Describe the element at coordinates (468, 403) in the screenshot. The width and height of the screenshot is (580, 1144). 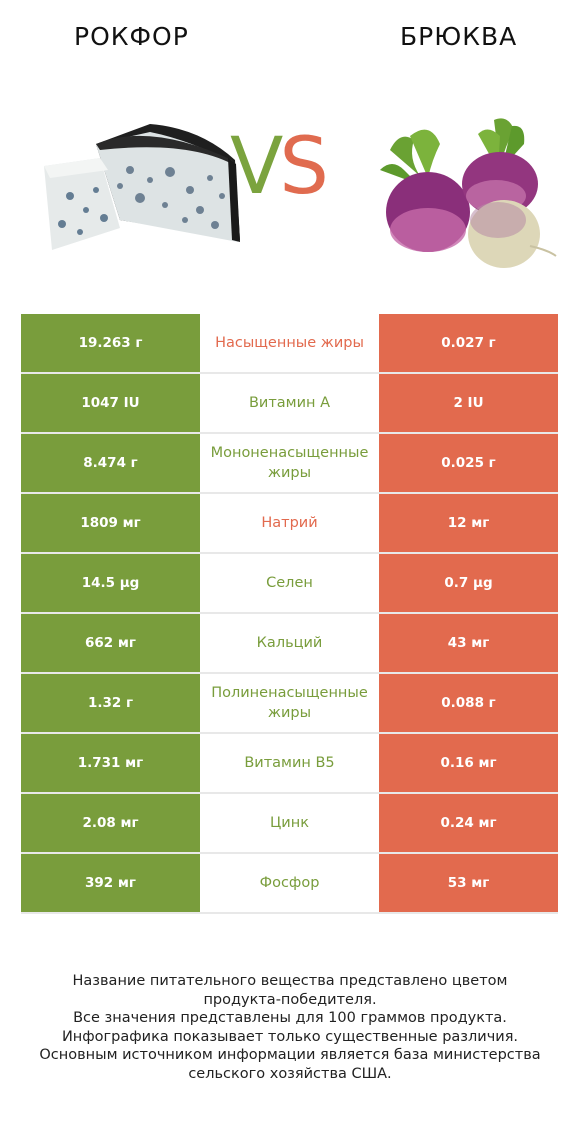
I see `right-value: 2 IU` at that location.